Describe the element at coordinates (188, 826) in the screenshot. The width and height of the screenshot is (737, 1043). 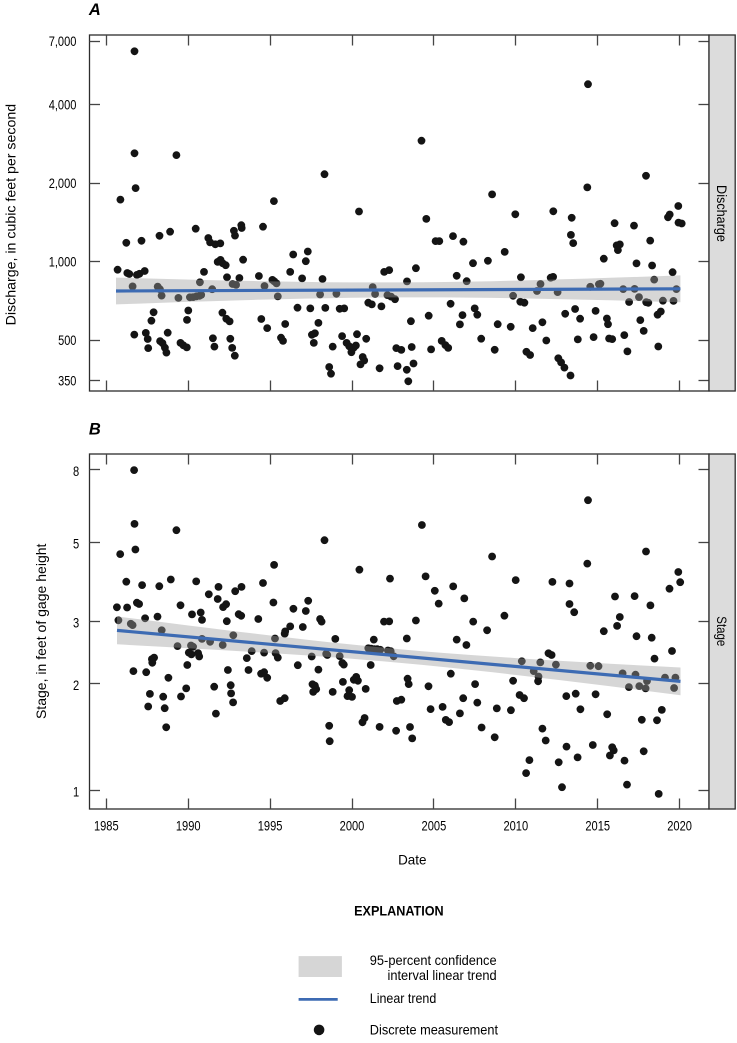
I see `svg-text: 1990` at that location.